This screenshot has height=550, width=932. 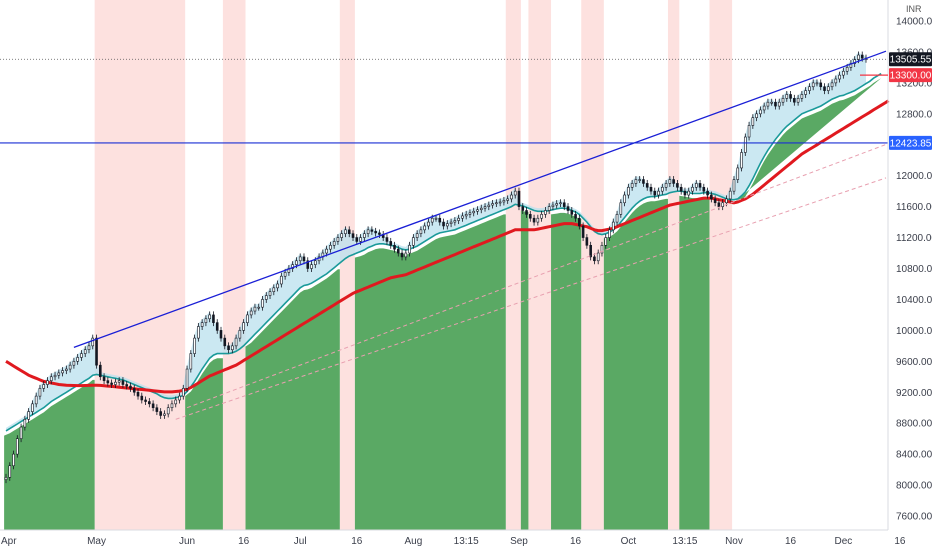 I want to click on price-tags: 13505.55 13300.00 12423.85, so click(x=896, y=101).